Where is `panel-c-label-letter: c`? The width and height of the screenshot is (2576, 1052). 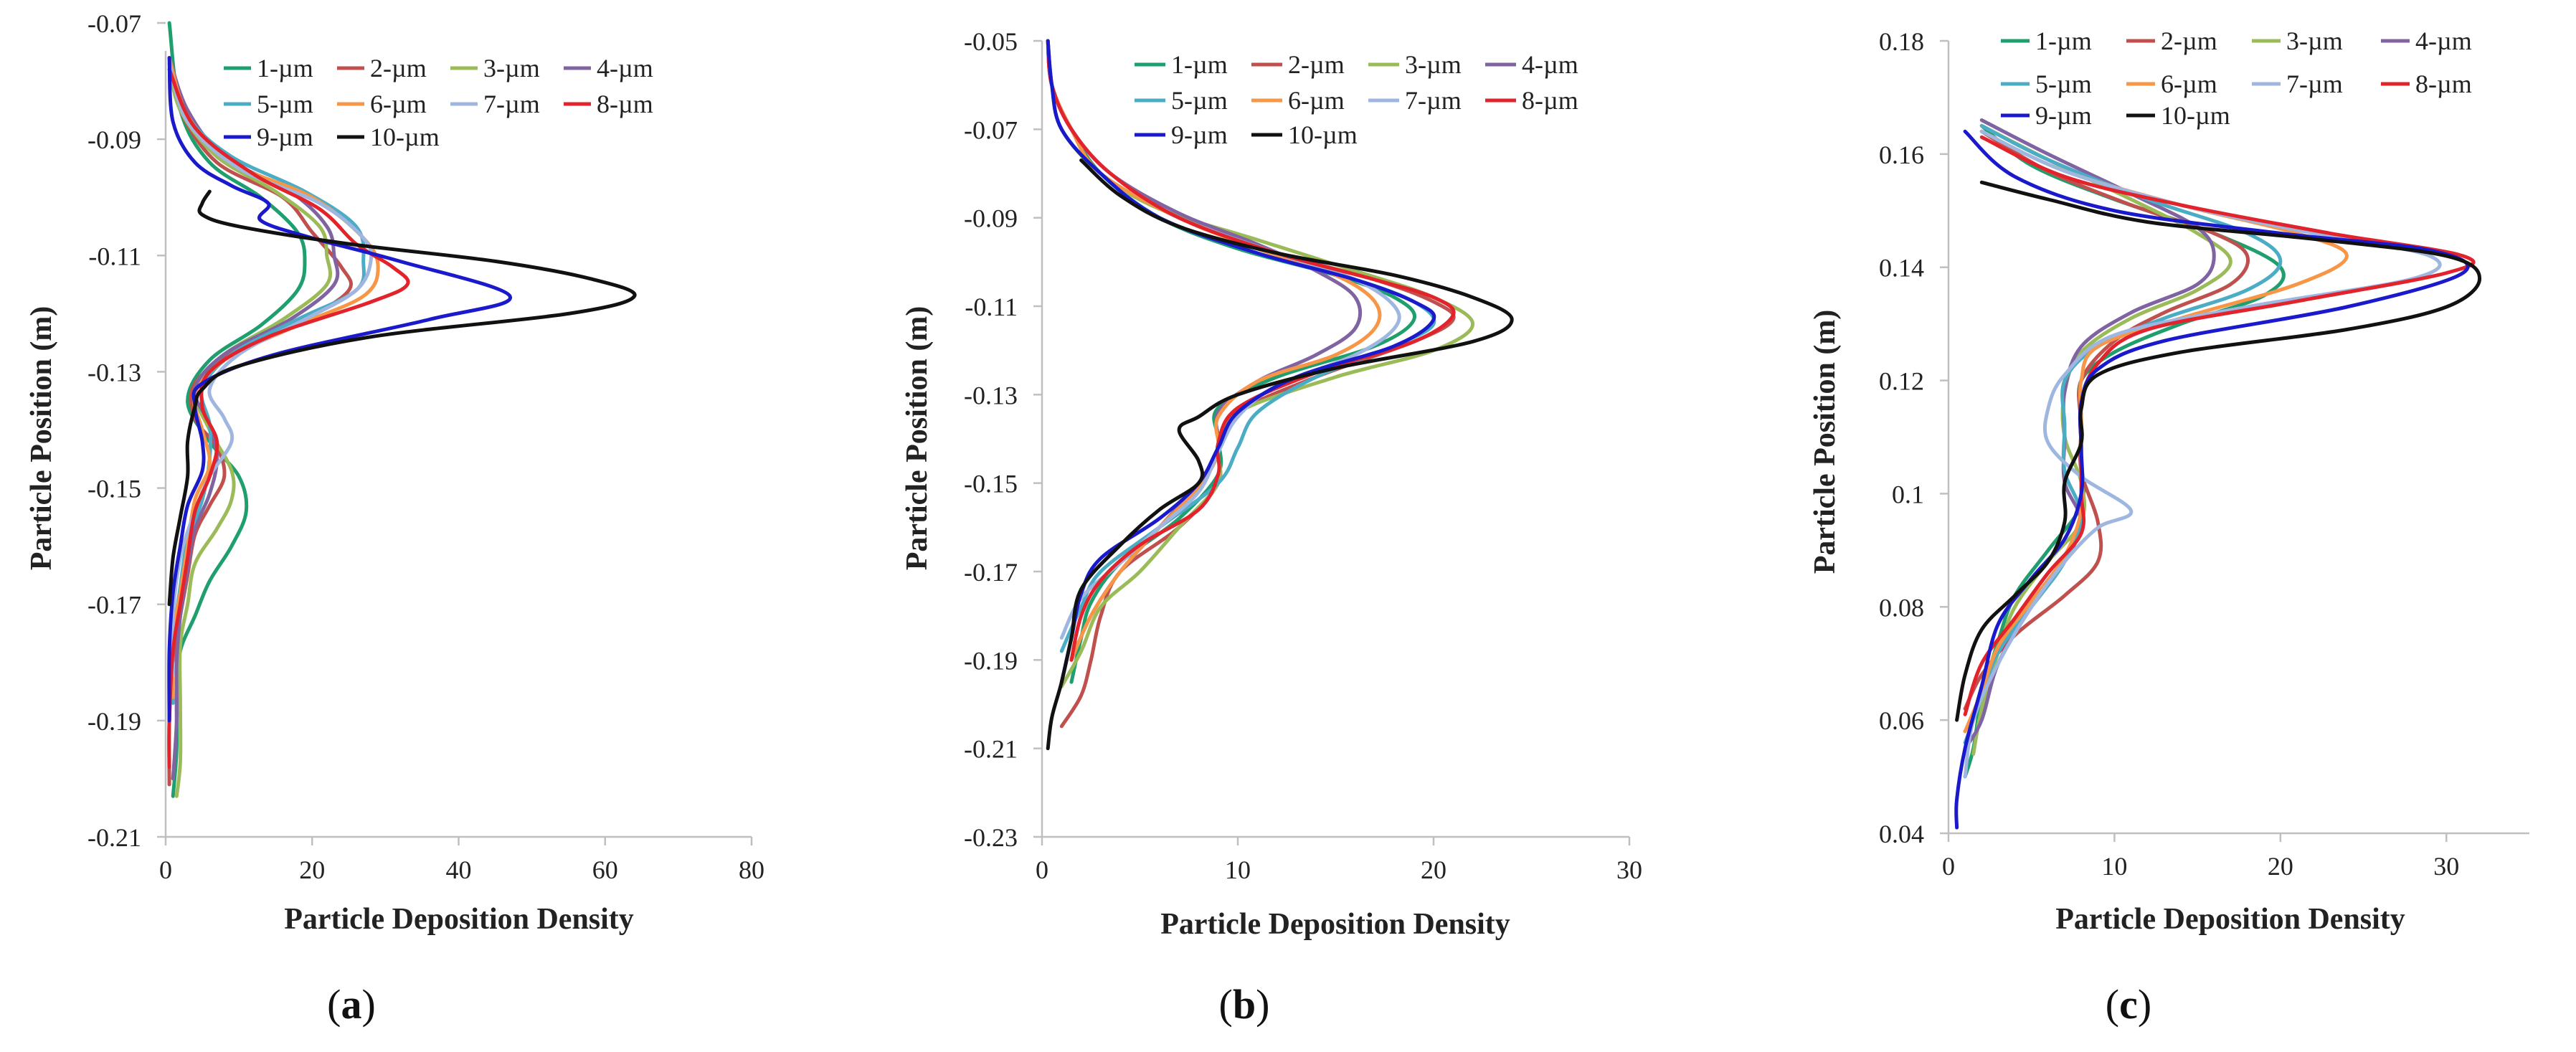 panel-c-label-letter: c is located at coordinates (2128, 1004).